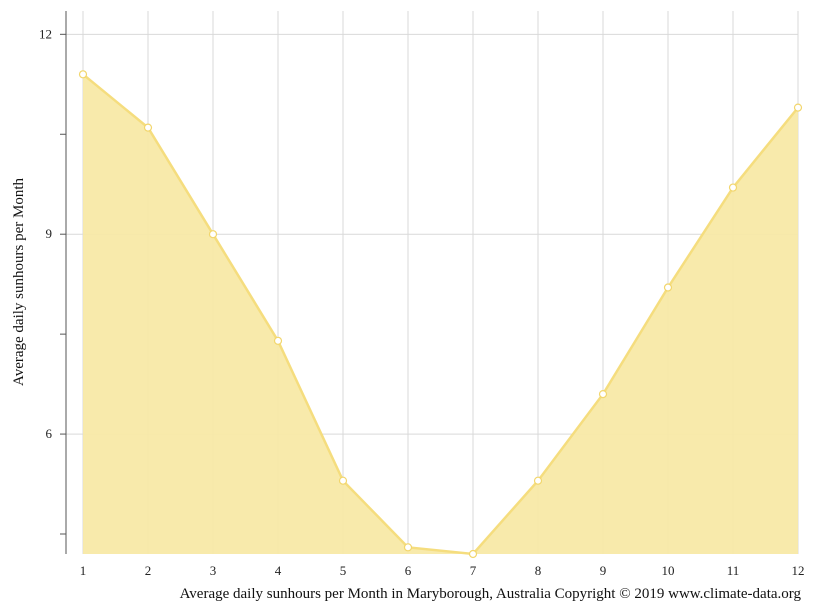 This screenshot has width=815, height=611. What do you see at coordinates (668, 570) in the screenshot?
I see `x-tick-label-10: 10` at bounding box center [668, 570].